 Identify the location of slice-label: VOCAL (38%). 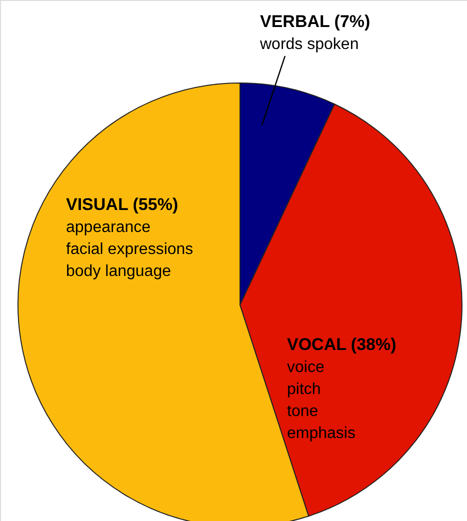
(341, 344).